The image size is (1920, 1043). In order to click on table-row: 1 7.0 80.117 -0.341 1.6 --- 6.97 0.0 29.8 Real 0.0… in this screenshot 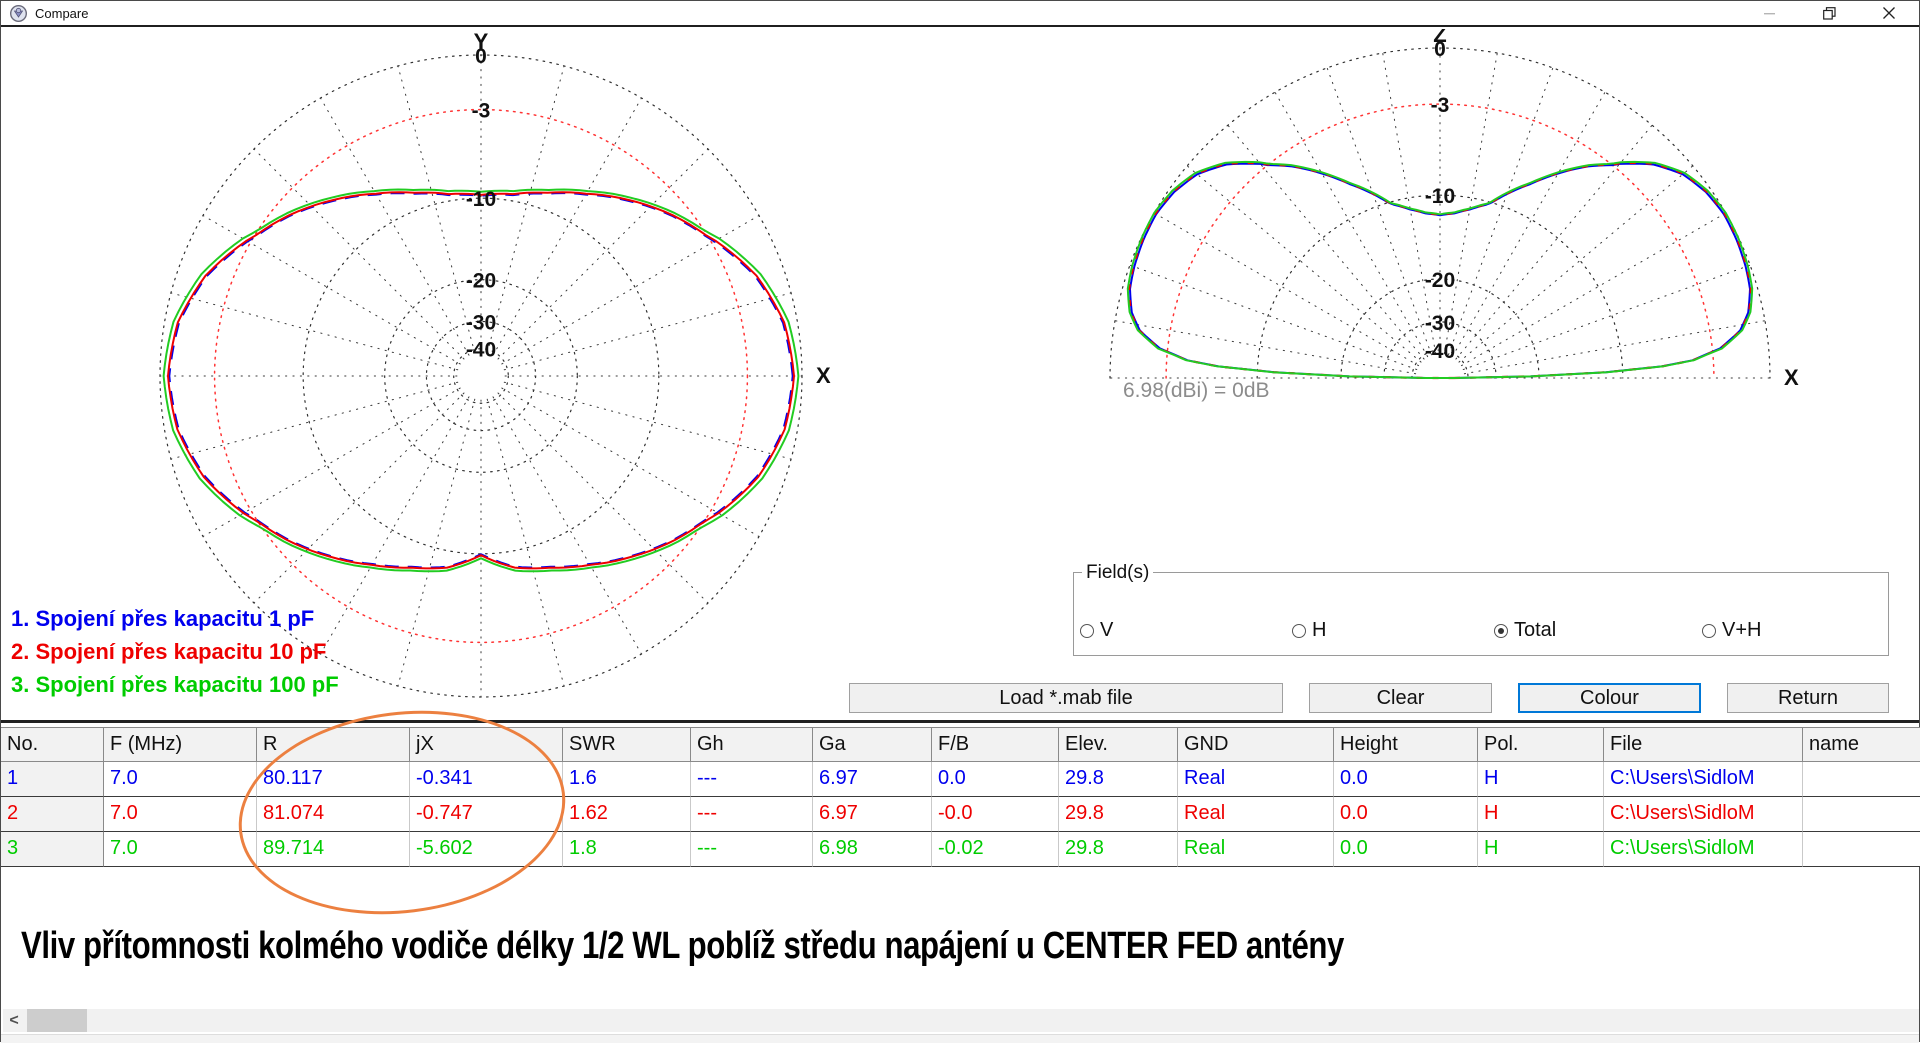, I will do `click(960, 779)`.